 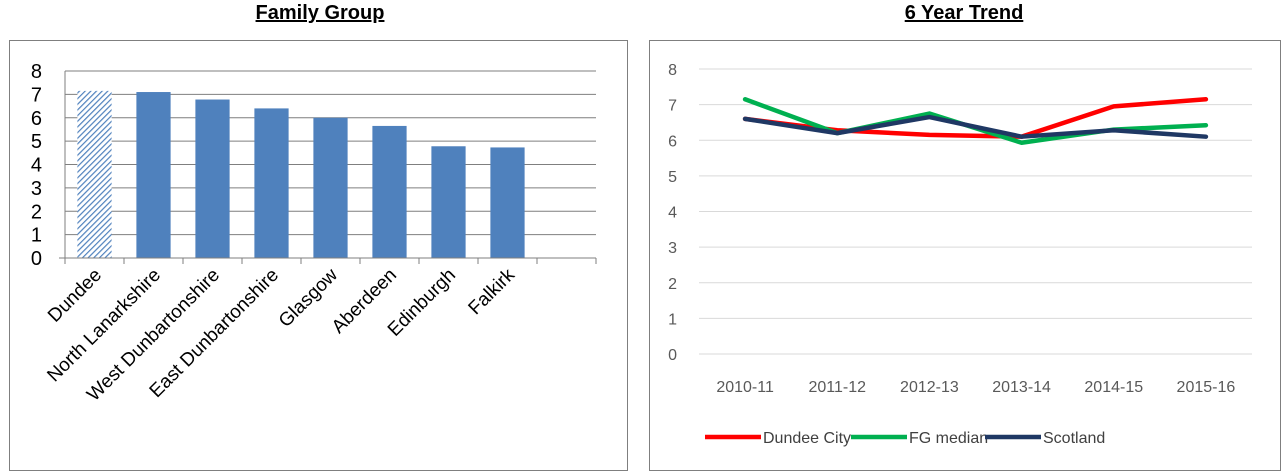 I want to click on bar-edinburgh, so click(x=448, y=202).